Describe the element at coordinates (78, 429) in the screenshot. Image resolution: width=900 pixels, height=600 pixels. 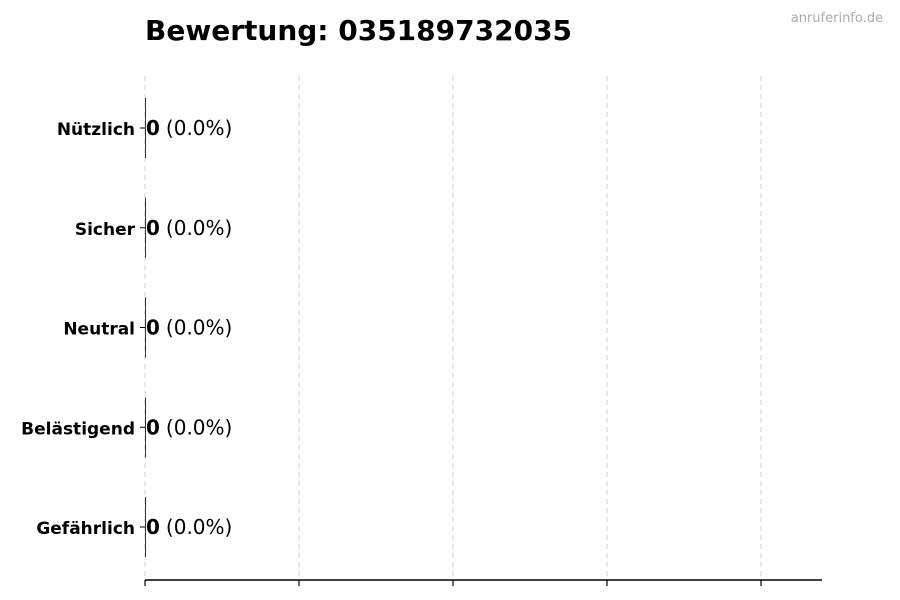
I see `category-label: Belästigend` at that location.